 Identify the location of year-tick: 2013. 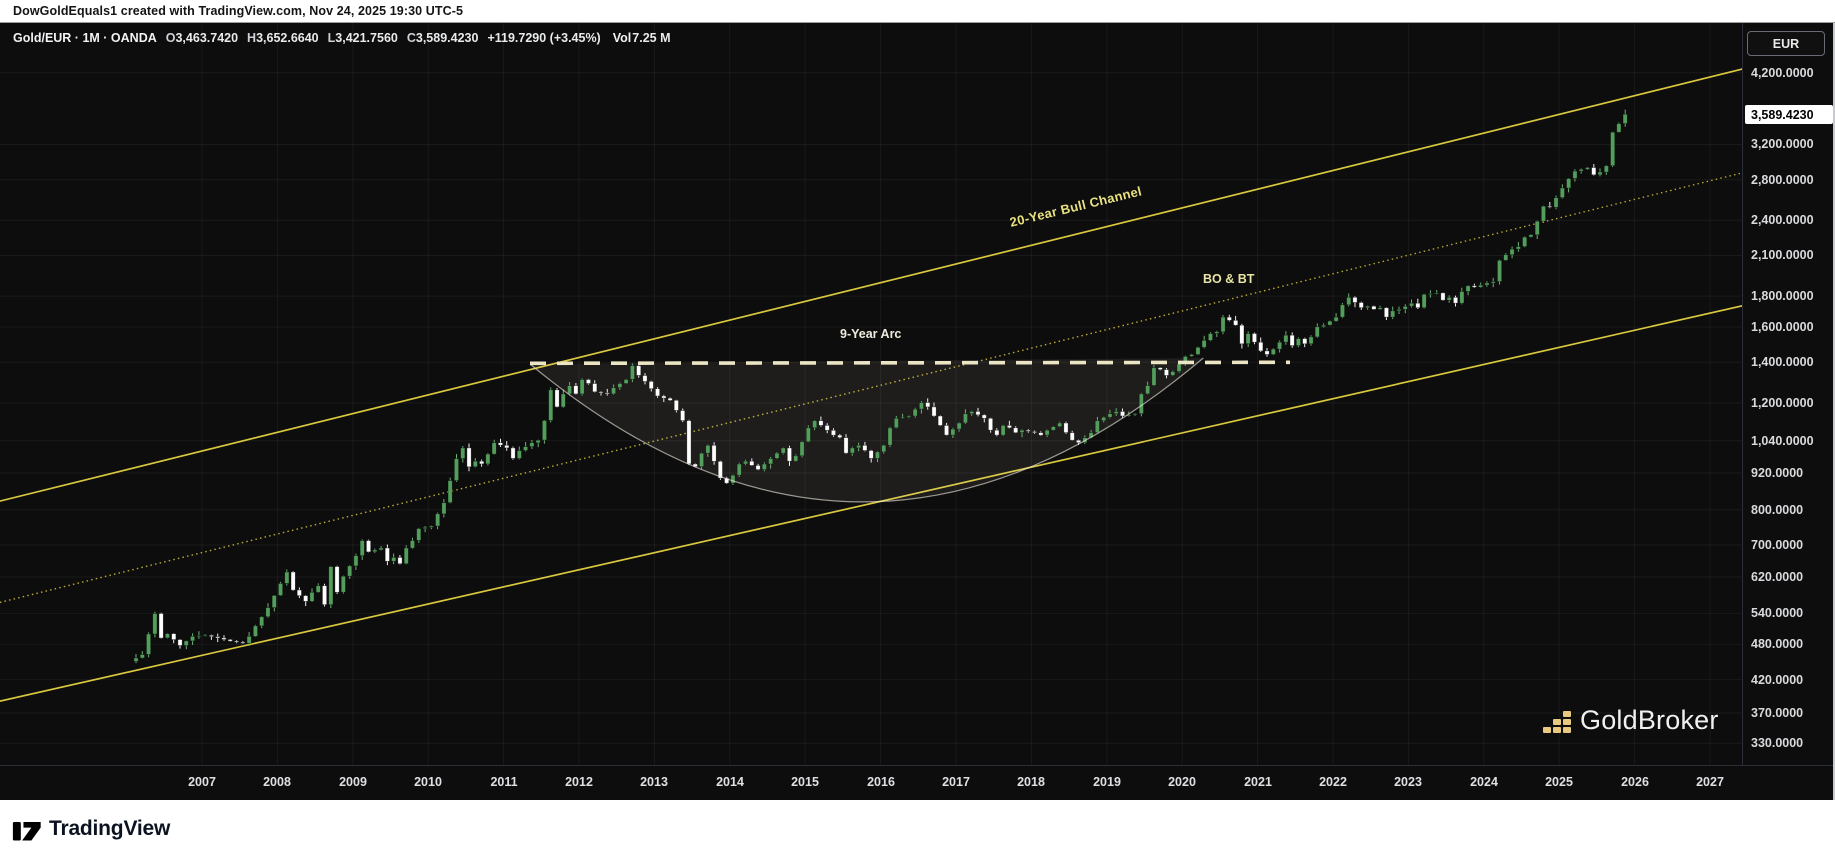
(654, 782).